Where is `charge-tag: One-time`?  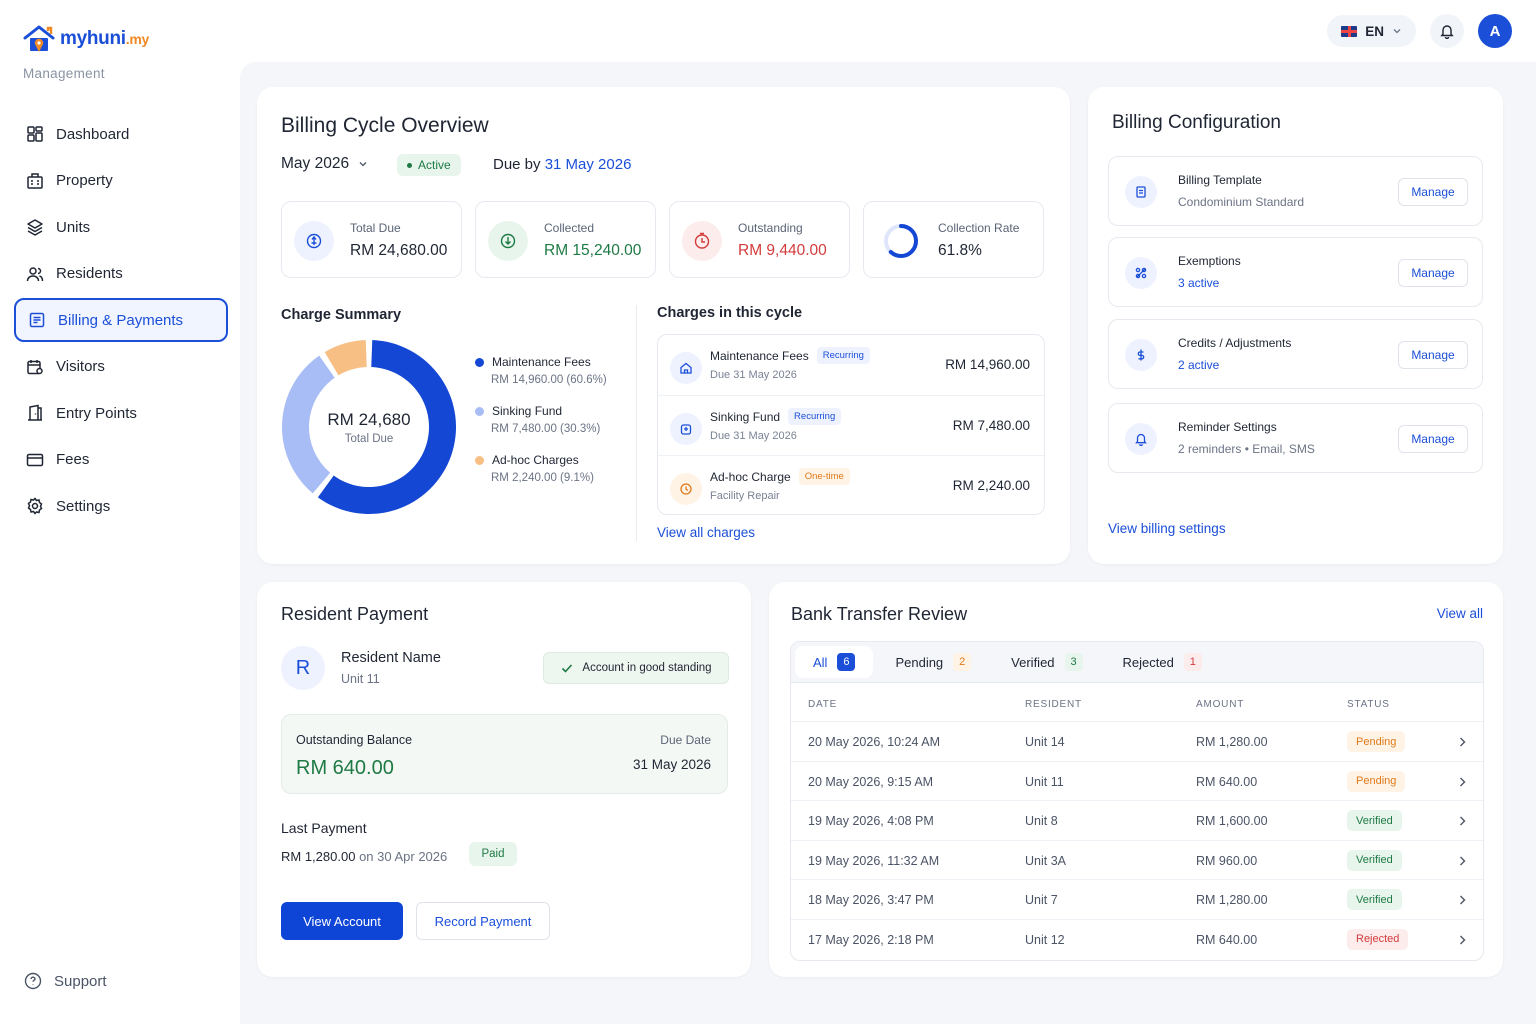
charge-tag: One-time is located at coordinates (824, 476).